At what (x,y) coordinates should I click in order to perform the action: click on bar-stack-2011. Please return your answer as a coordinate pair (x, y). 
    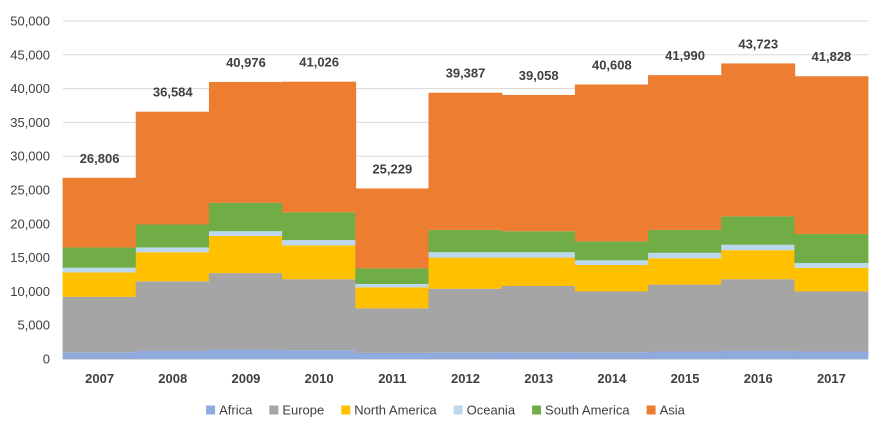
    Looking at the image, I should click on (392, 273).